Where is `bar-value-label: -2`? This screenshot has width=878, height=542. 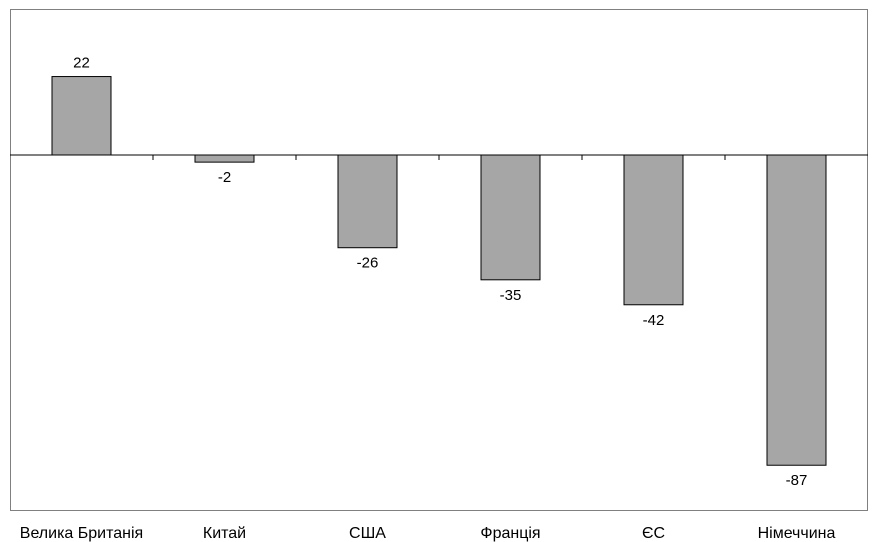
bar-value-label: -2 is located at coordinates (224, 177).